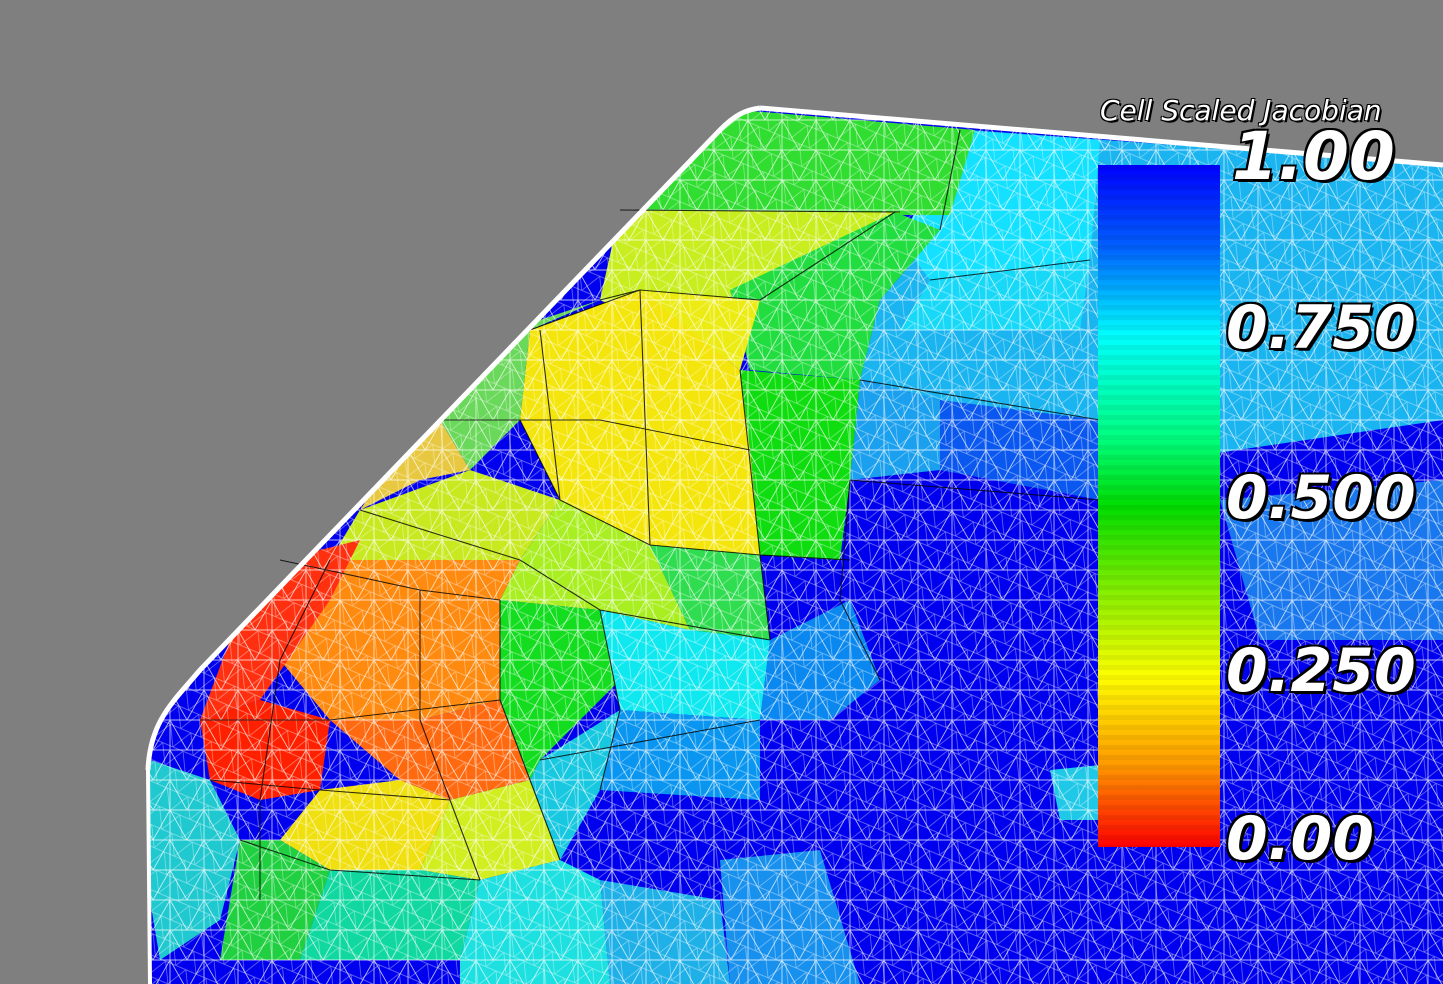 The width and height of the screenshot is (1443, 984). Describe the element at coordinates (1241, 110) in the screenshot. I see `scalar-bar-title: Cell Scaled Jacobian` at that location.